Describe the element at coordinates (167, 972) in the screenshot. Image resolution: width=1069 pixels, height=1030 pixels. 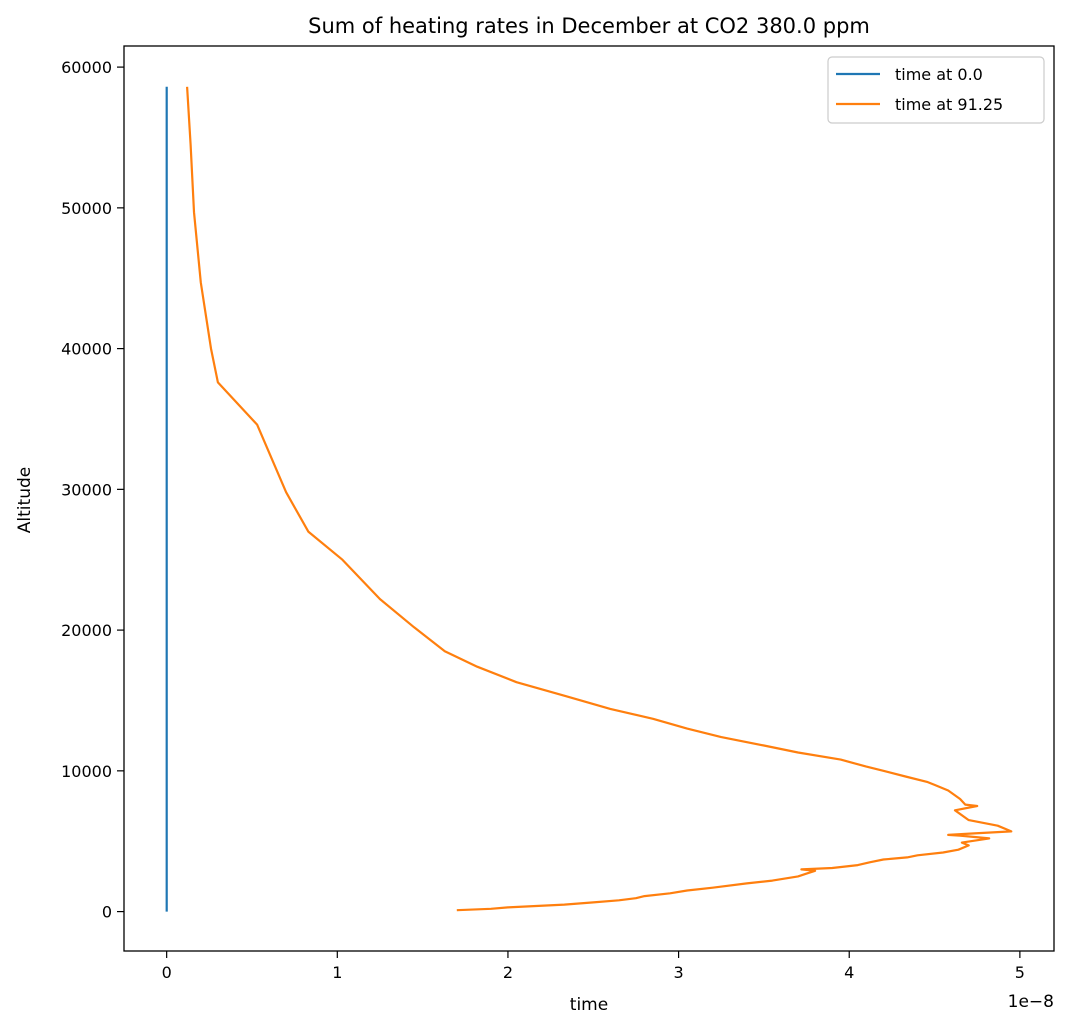
I see `x-tick-label: 0` at that location.